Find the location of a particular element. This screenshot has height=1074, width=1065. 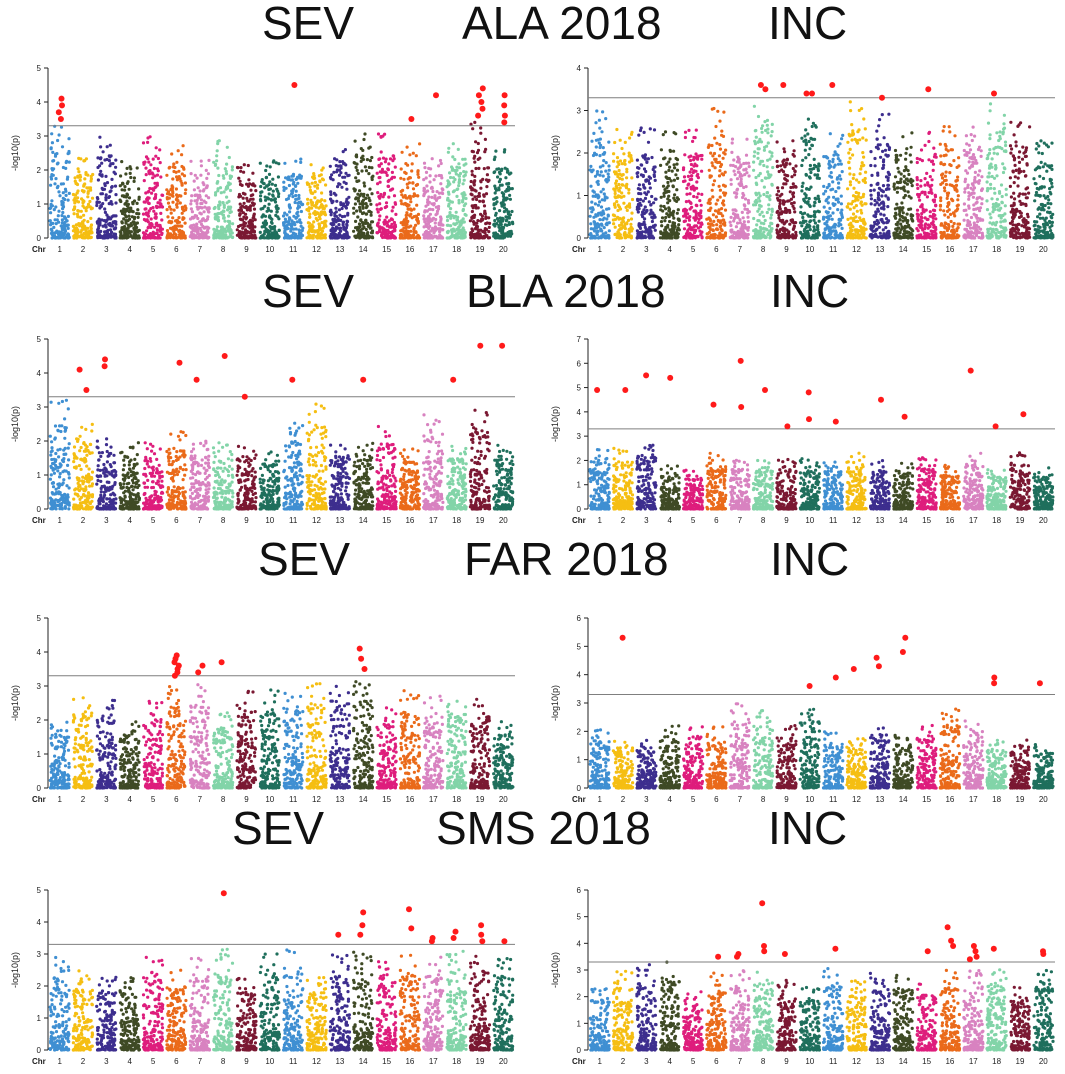

significant-snp-point is located at coordinates (478, 115).